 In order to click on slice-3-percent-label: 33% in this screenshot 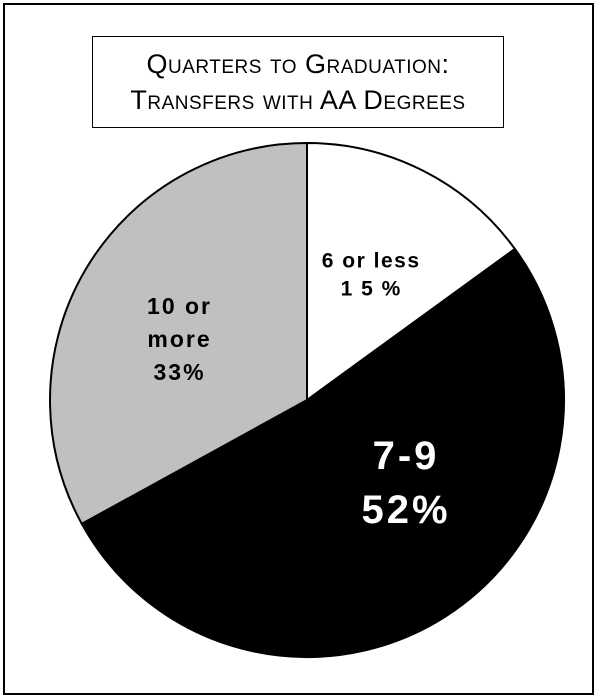, I will do `click(180, 372)`.